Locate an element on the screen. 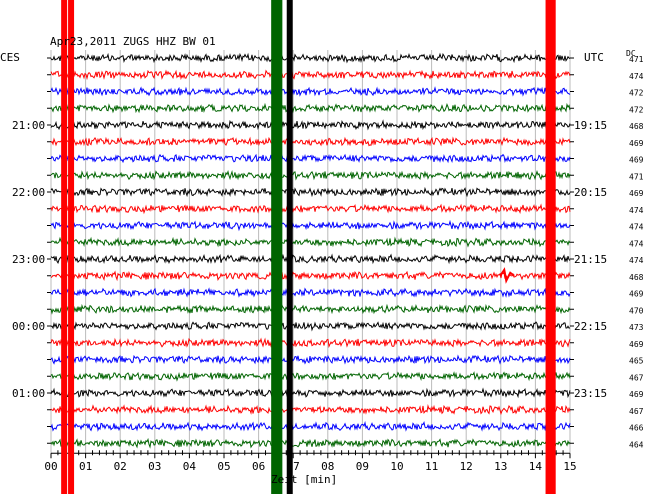 This screenshot has height=494, width=650. right-timezone-label: UTC is located at coordinates (594, 57).